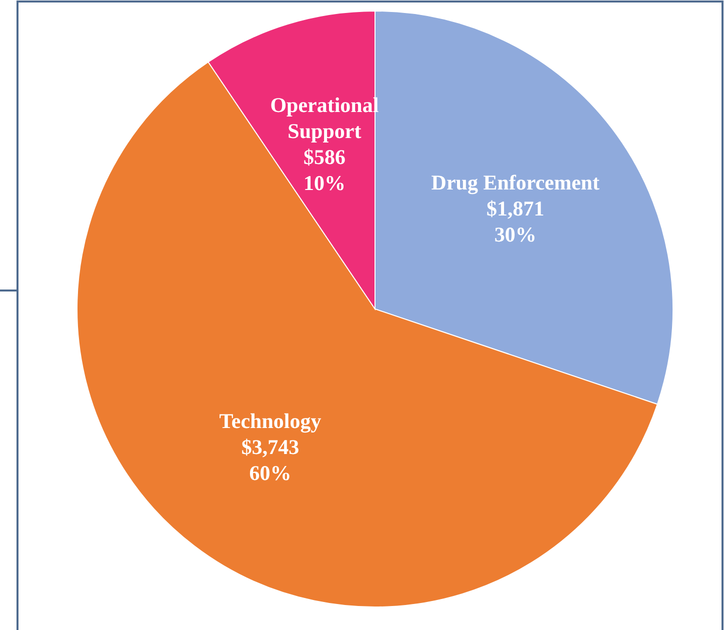 This screenshot has height=630, width=724. I want to click on slice-label: Drug Enforcement, so click(515, 182).